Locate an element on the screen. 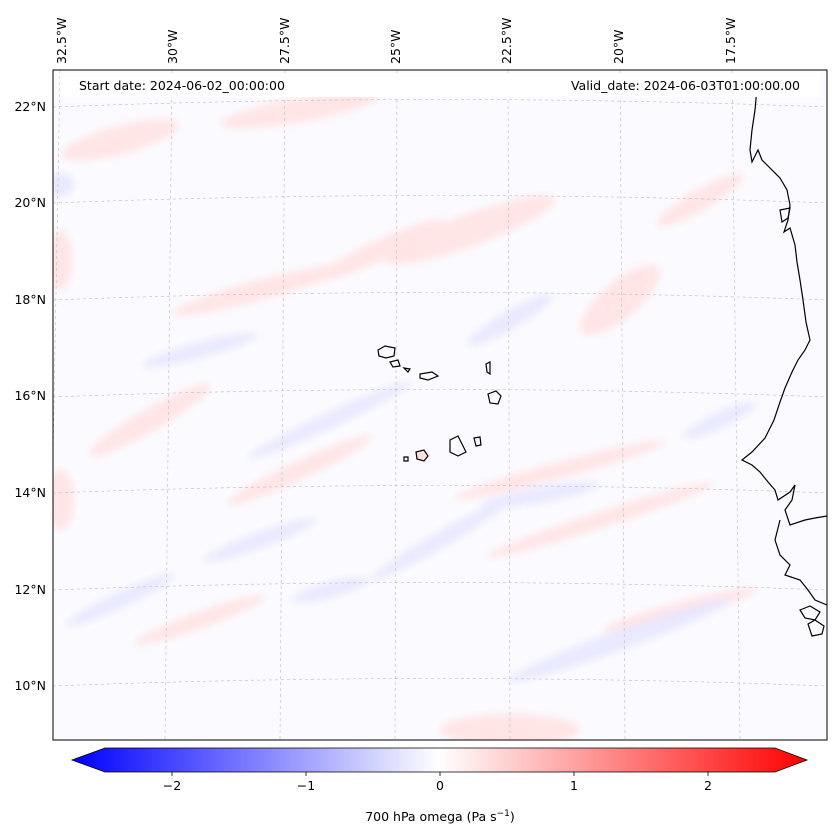 This screenshot has width=837, height=839. colorbar-label-end: ) is located at coordinates (512, 816).